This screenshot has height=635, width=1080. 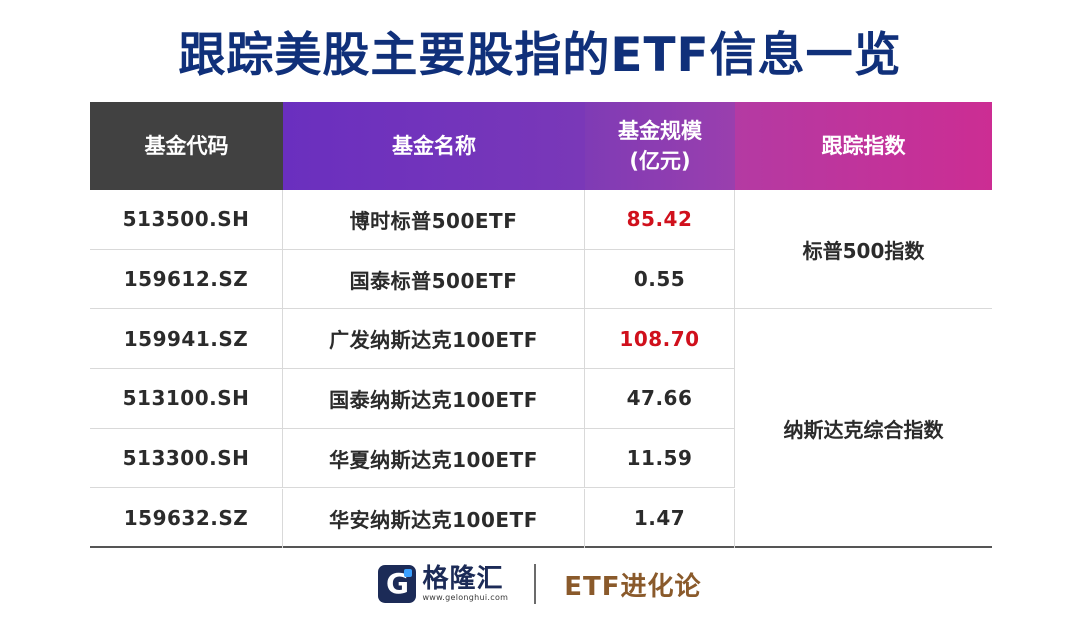 I want to click on cell-fund-size: 1.47, so click(x=660, y=518).